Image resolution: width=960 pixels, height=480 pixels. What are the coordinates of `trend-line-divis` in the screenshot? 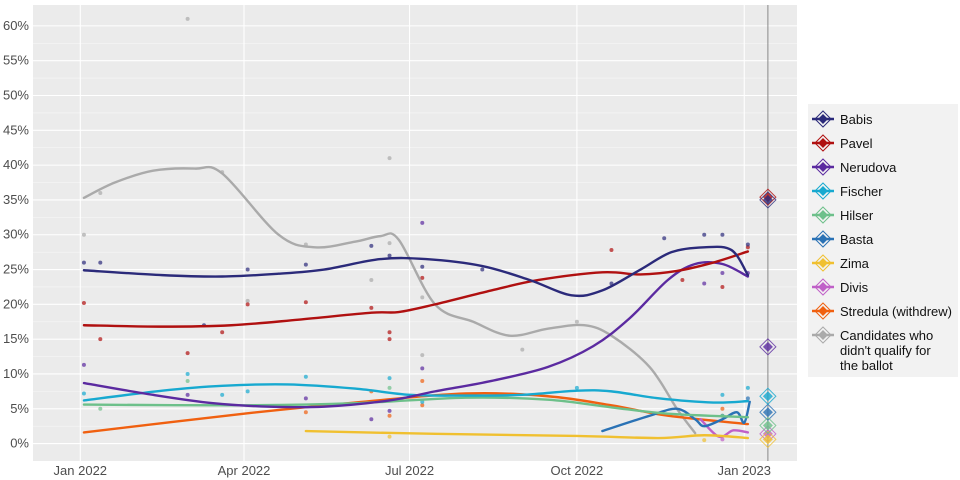 It's located at (724, 428).